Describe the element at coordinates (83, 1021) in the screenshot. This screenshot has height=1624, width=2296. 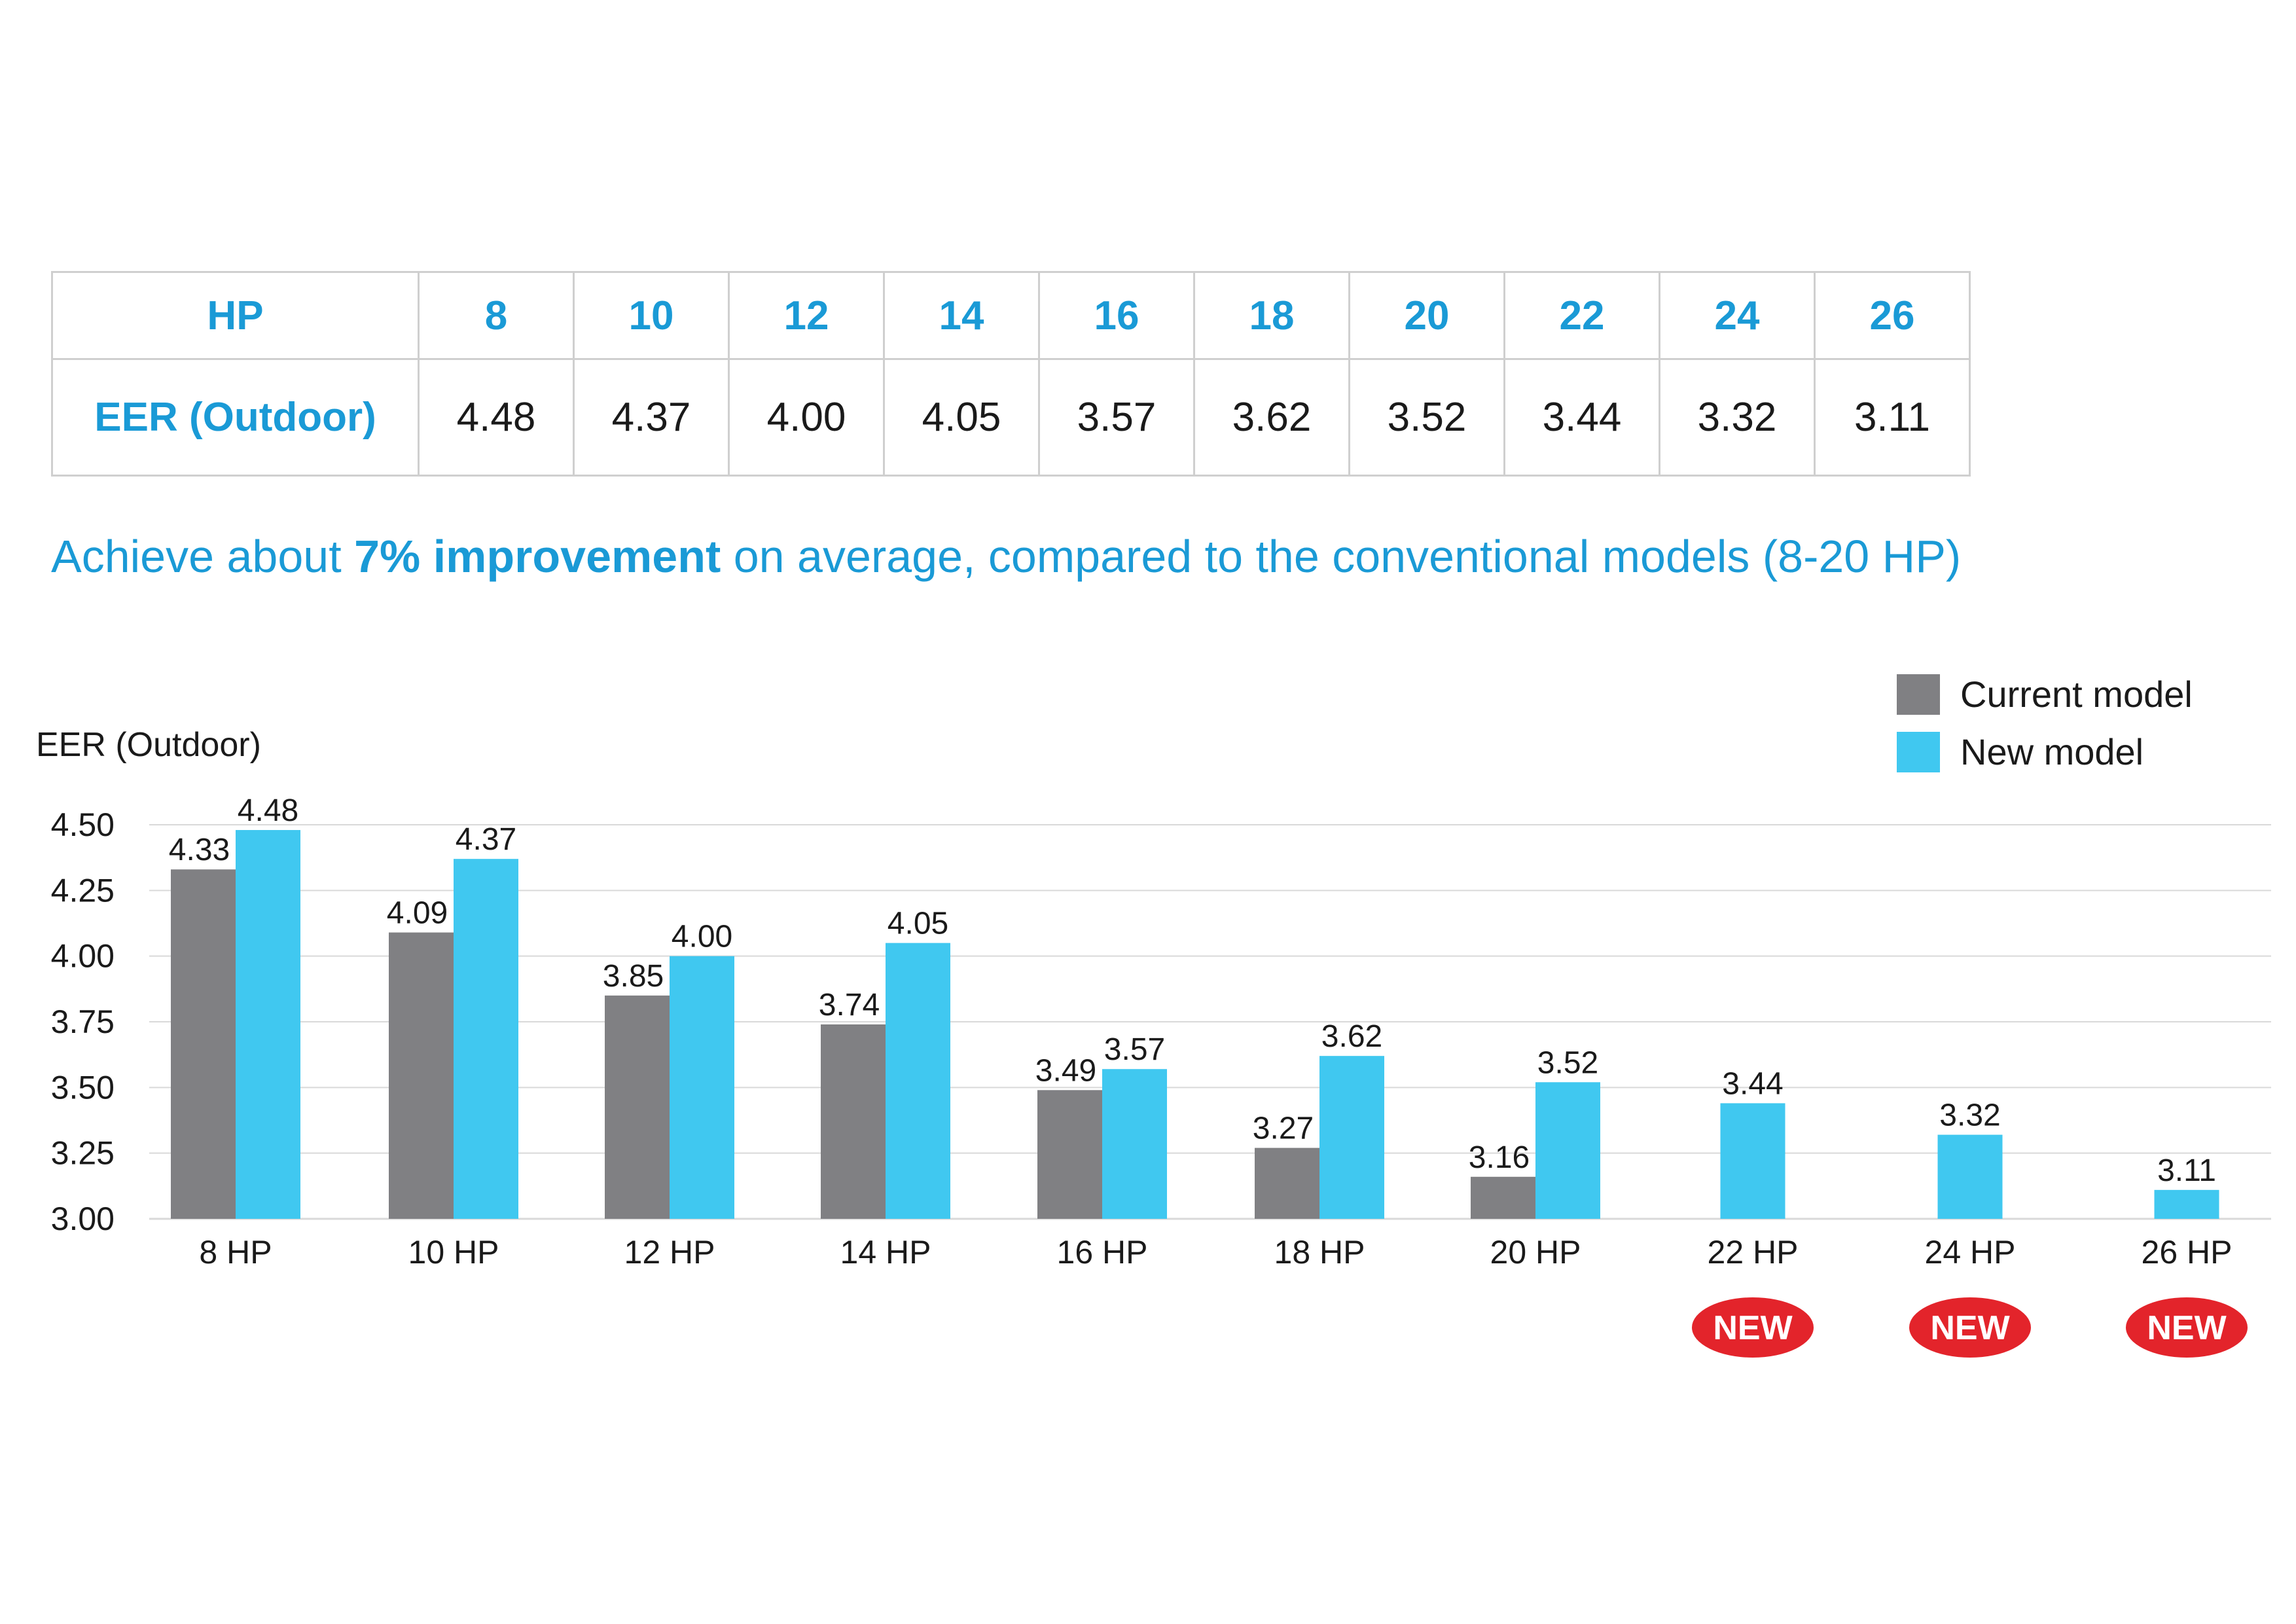
I see `y-tick-label: 3.75` at that location.